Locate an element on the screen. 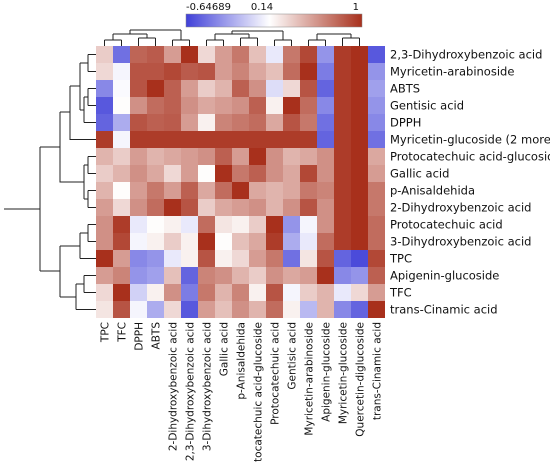  color-scale-max-label: 1 is located at coordinates (356, 7).